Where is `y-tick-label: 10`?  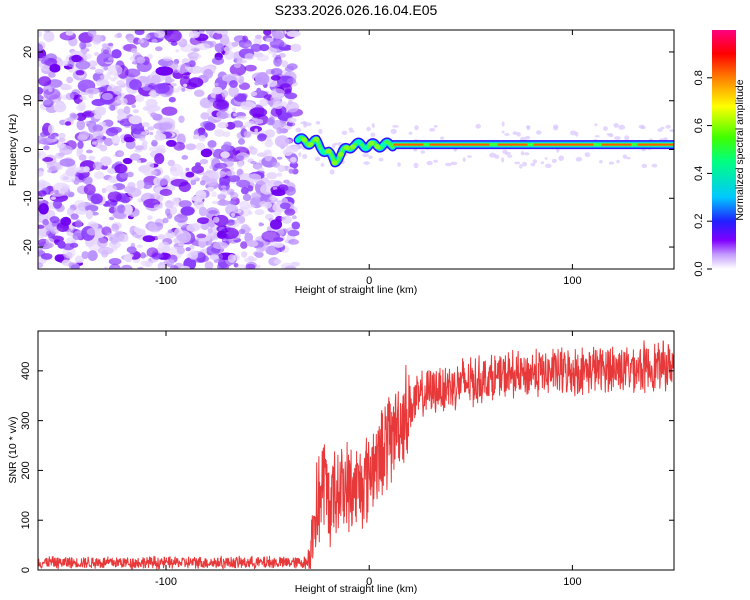
y-tick-label: 10 is located at coordinates (28, 101).